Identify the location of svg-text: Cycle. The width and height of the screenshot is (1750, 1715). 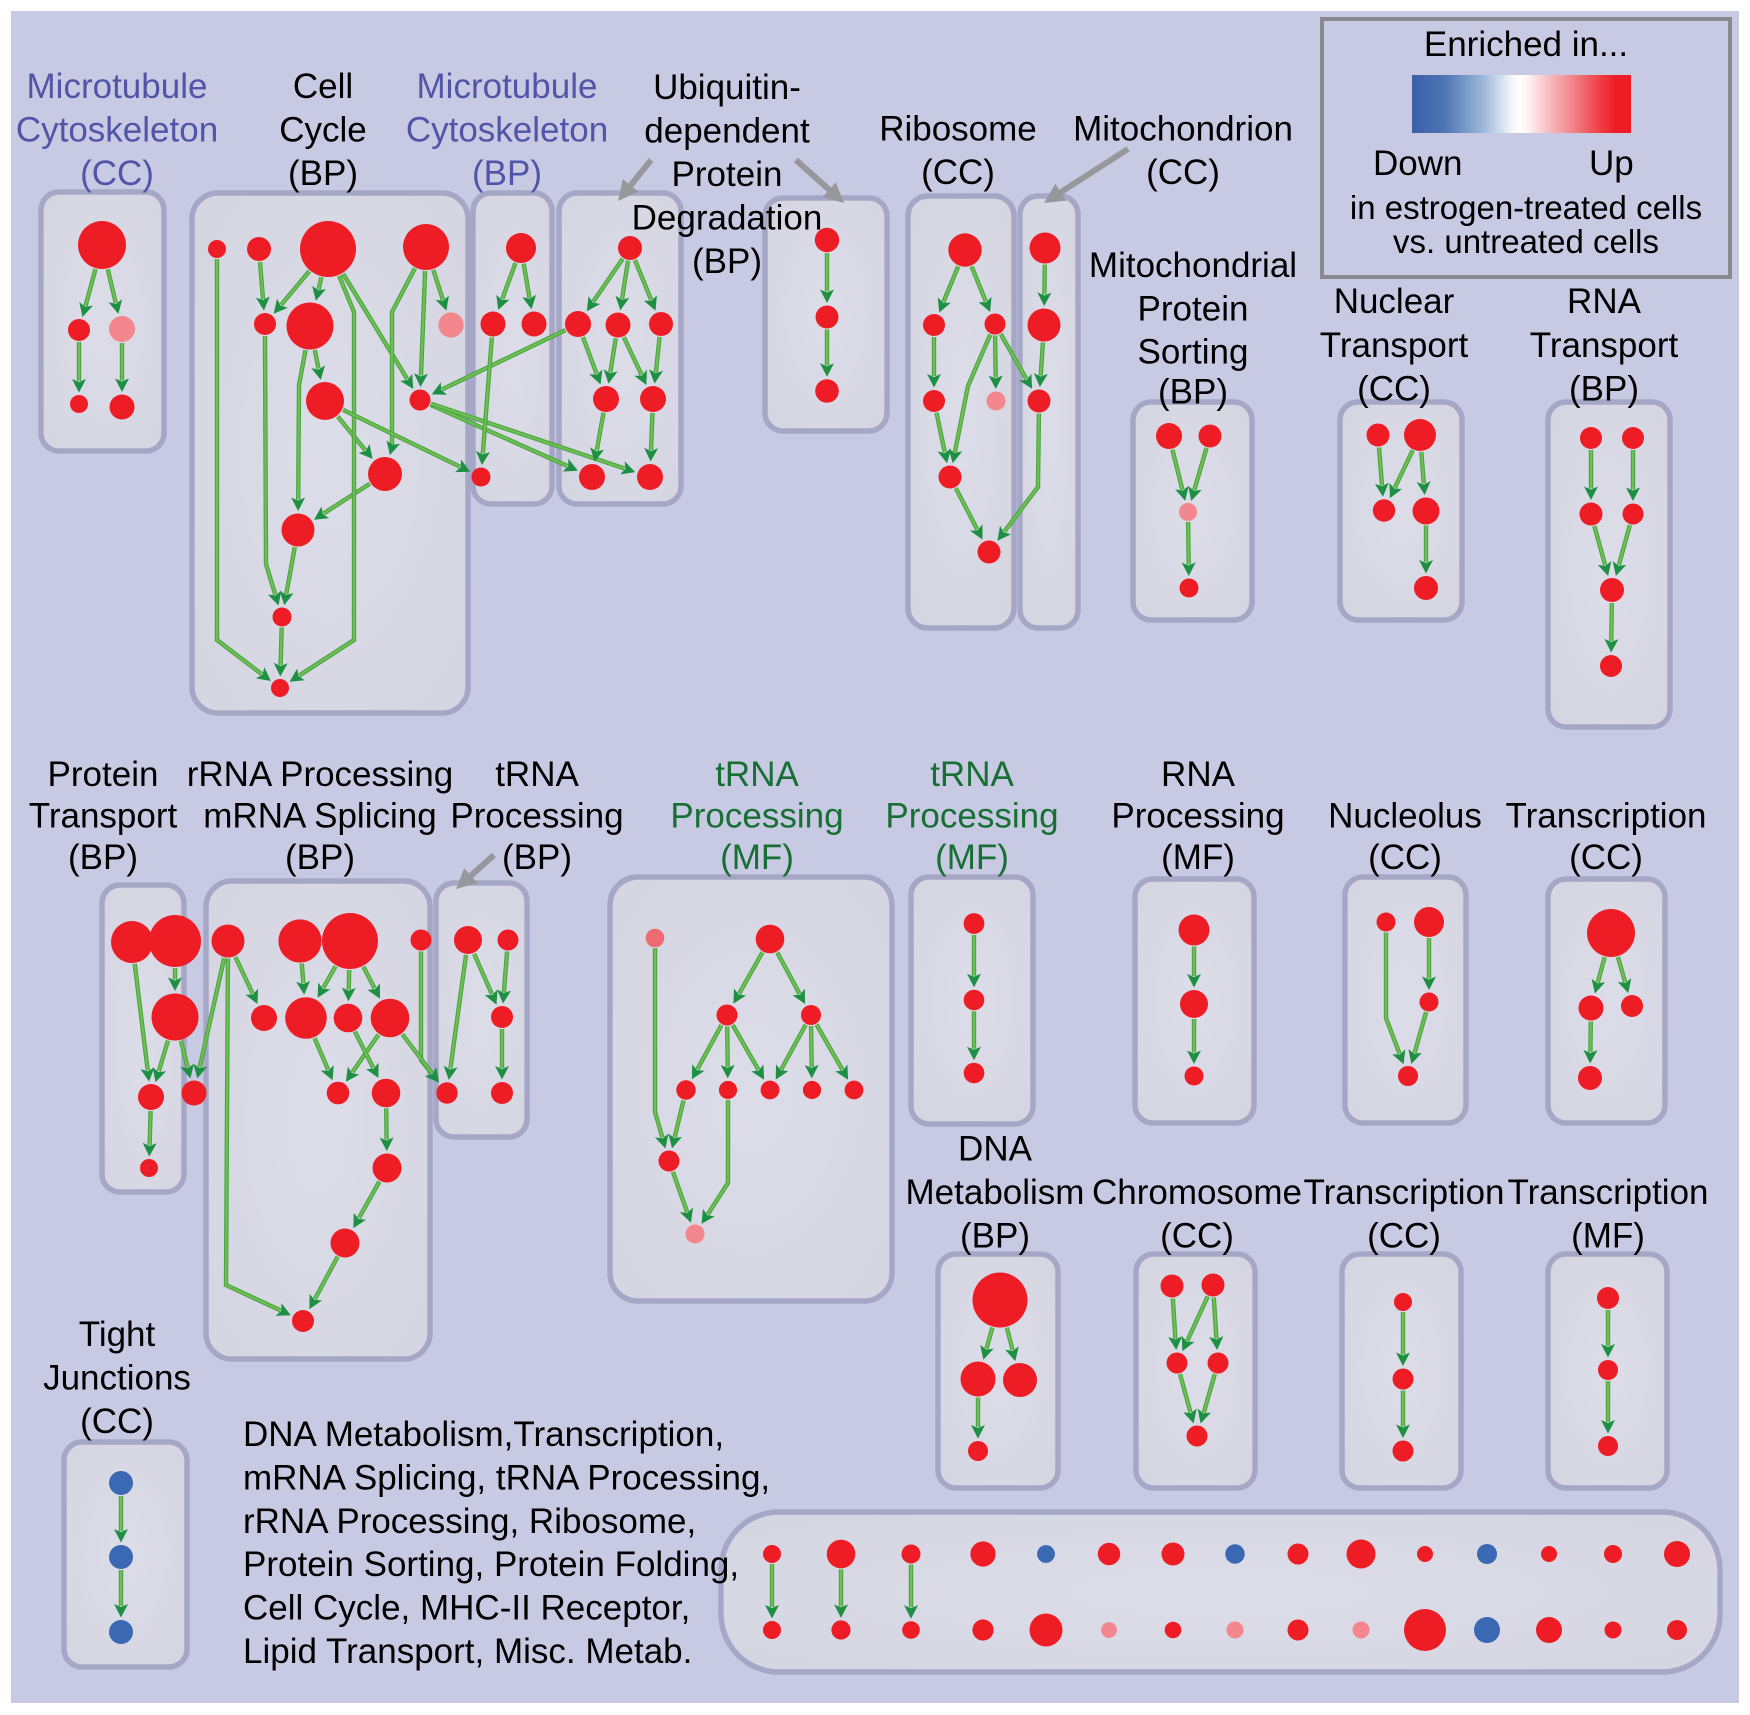
(323, 130).